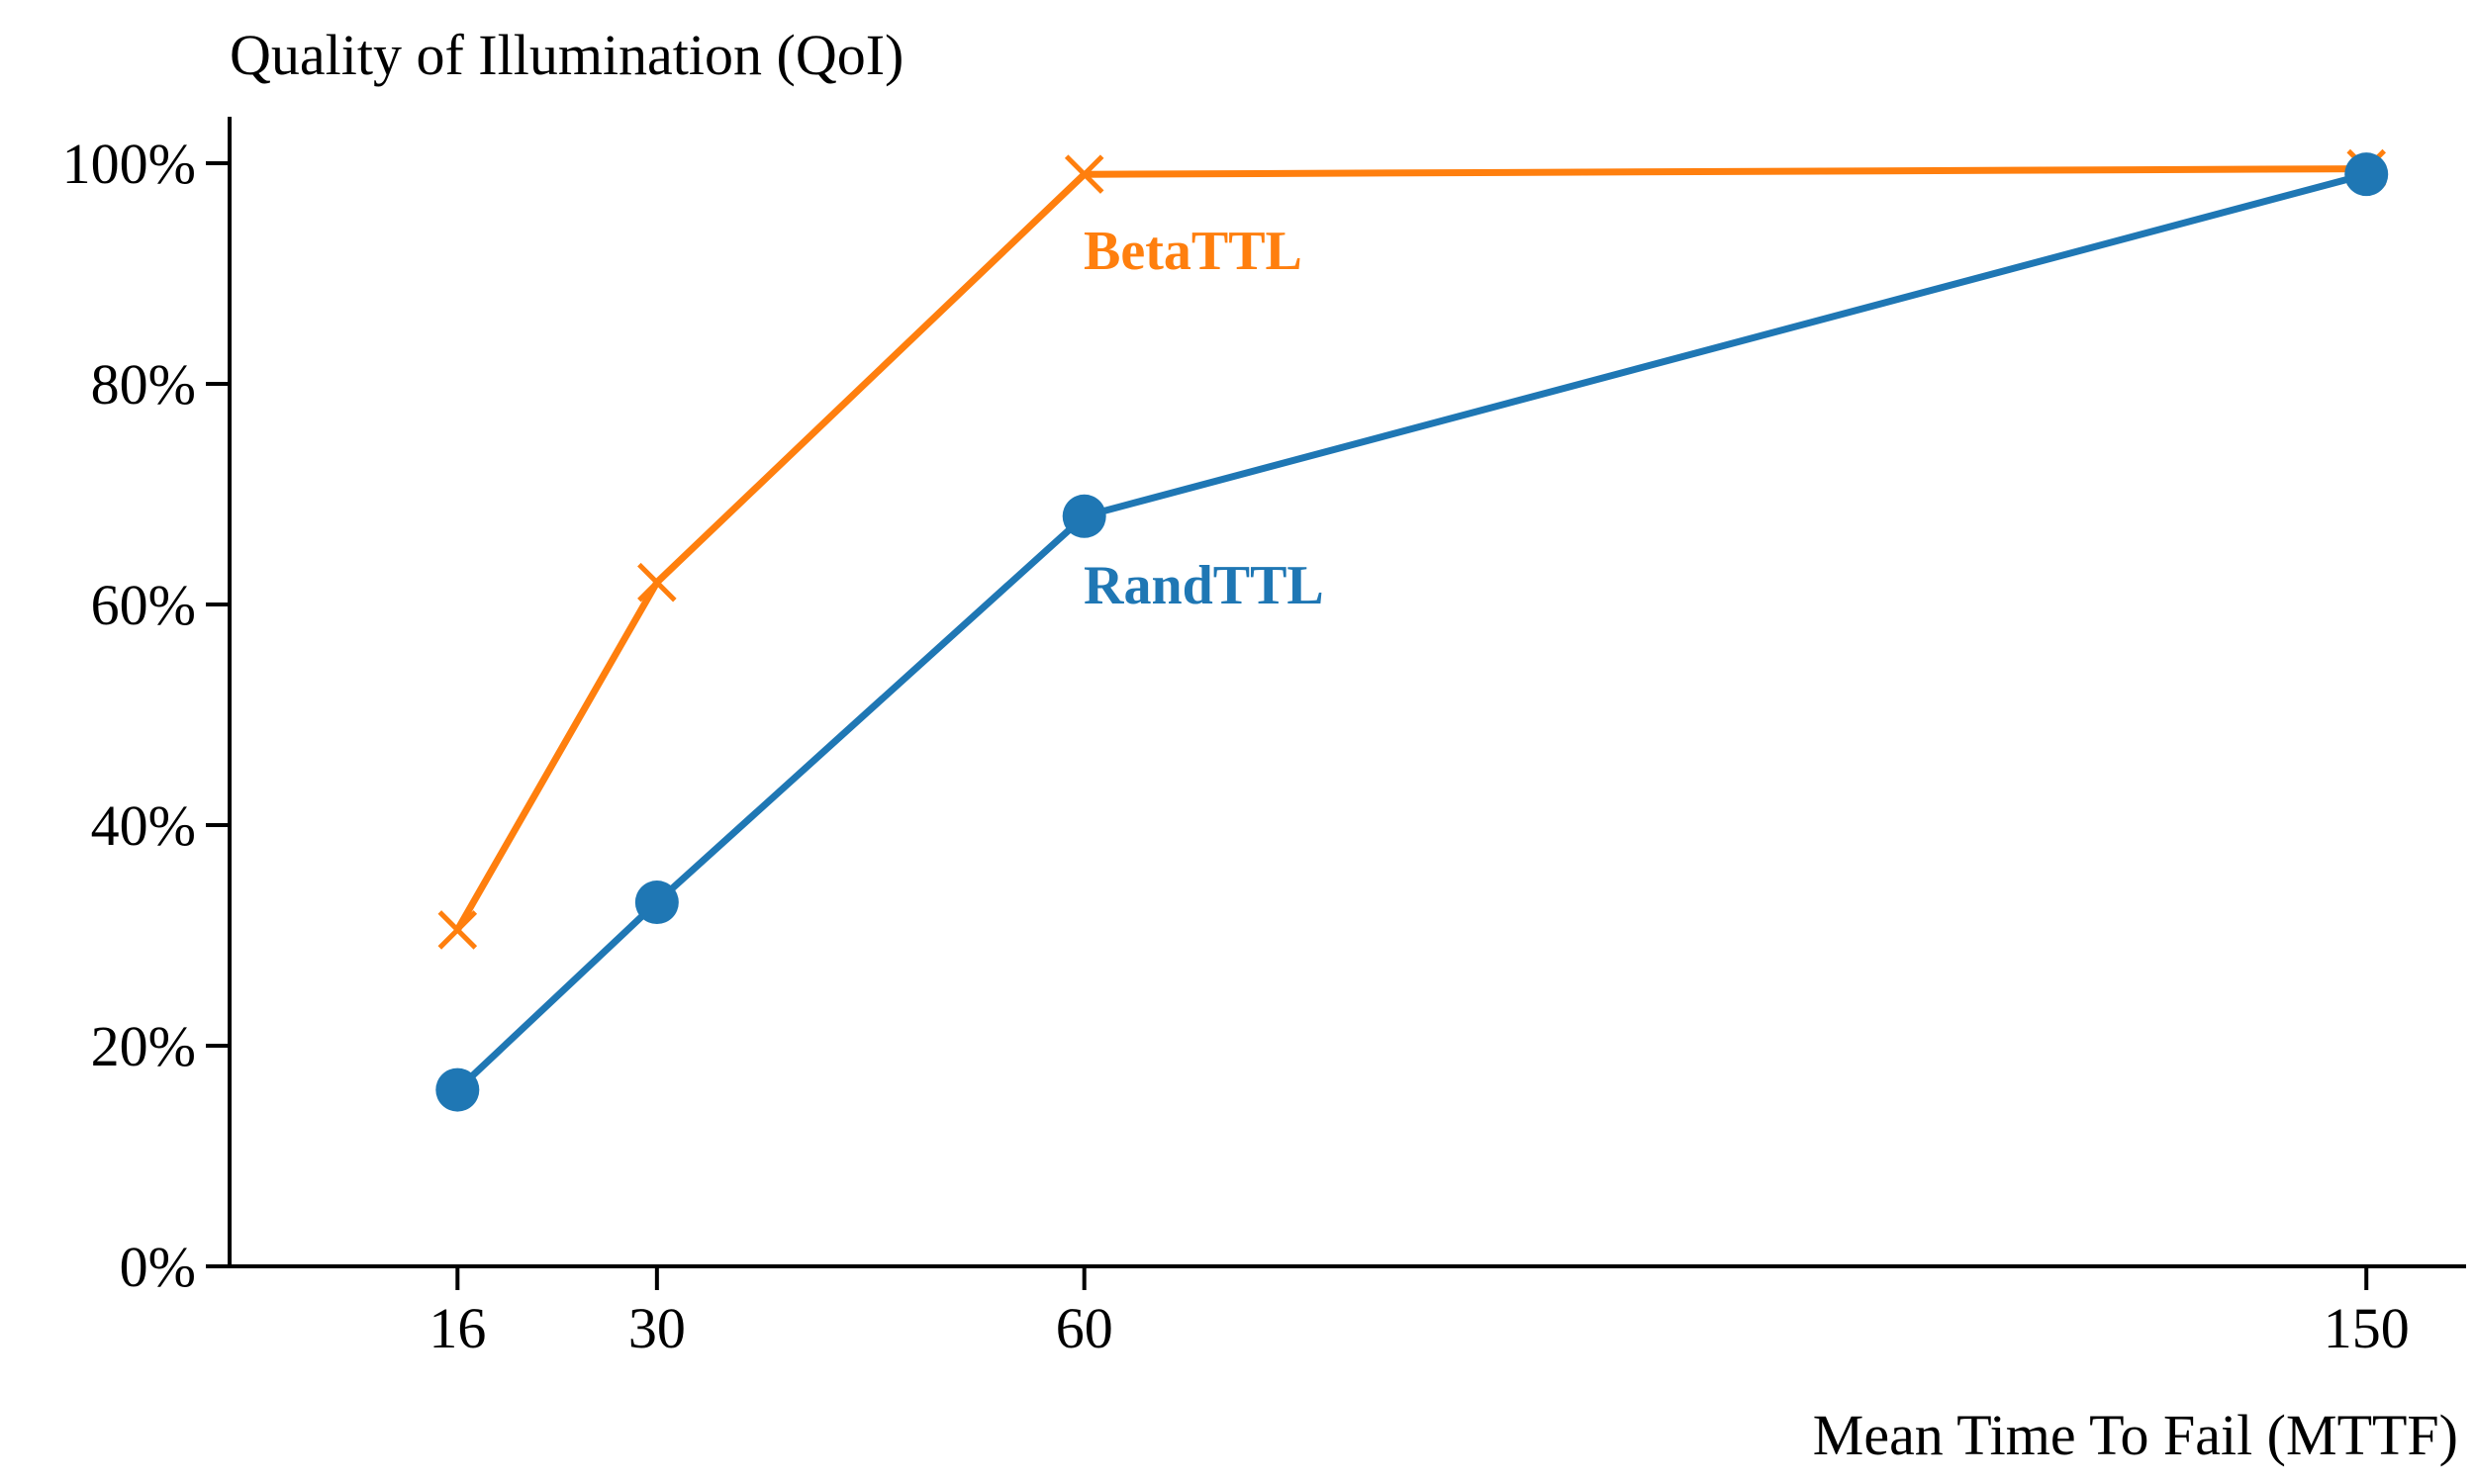 This screenshot has width=2474, height=1484. I want to click on x-tick-label: 30, so click(657, 1328).